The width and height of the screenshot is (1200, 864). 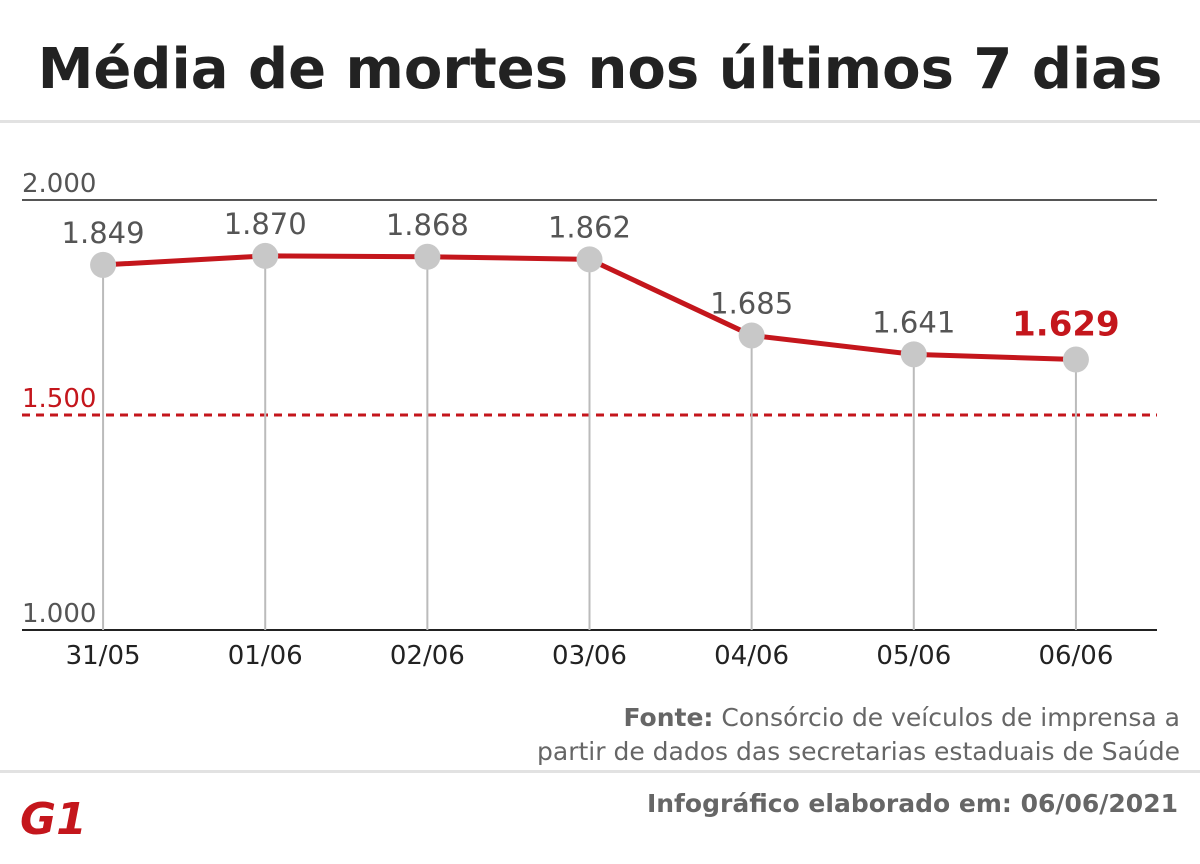 What do you see at coordinates (265, 656) in the screenshot?
I see `x-tick-label: 01/06` at bounding box center [265, 656].